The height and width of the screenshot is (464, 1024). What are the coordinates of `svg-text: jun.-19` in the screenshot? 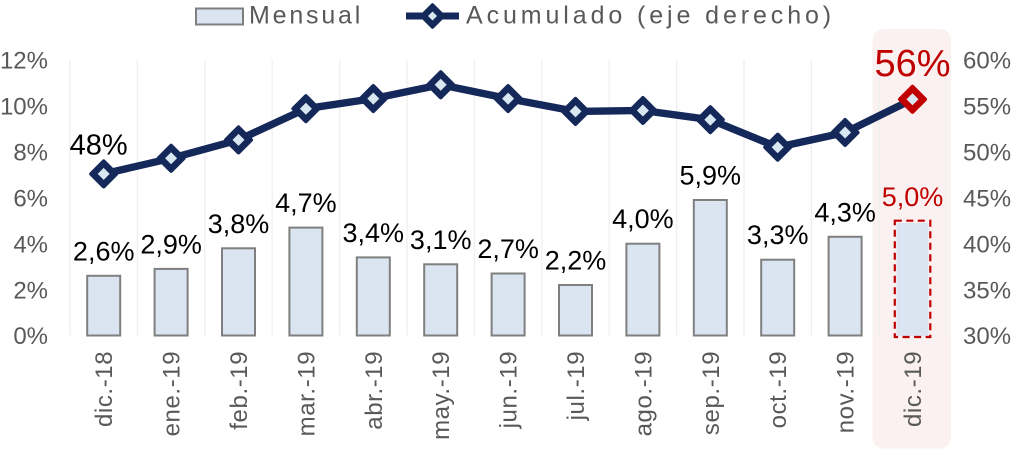 It's located at (509, 390).